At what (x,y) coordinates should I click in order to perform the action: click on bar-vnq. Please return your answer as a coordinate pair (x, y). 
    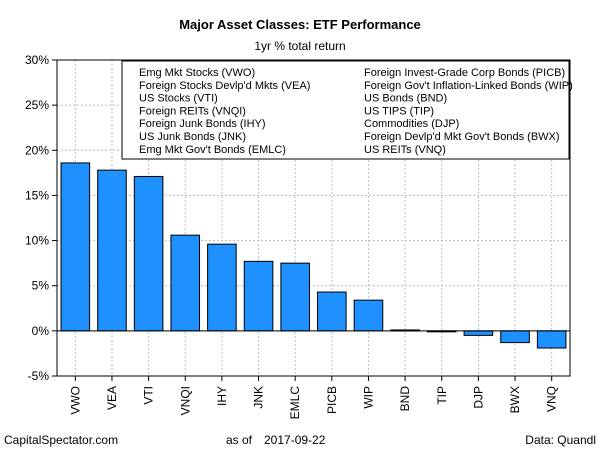
    Looking at the image, I should click on (551, 339).